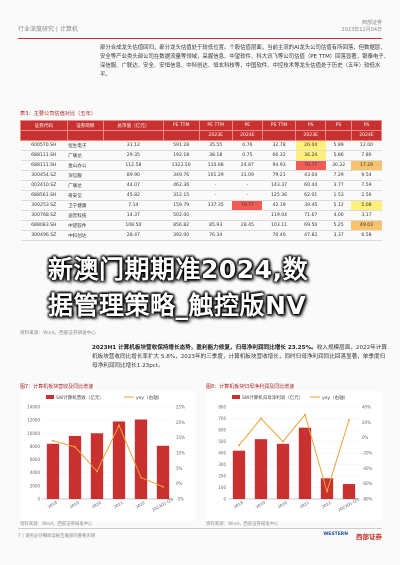  Describe the element at coordinates (85, 155) in the screenshot. I see `table-cell: 广联达` at that location.